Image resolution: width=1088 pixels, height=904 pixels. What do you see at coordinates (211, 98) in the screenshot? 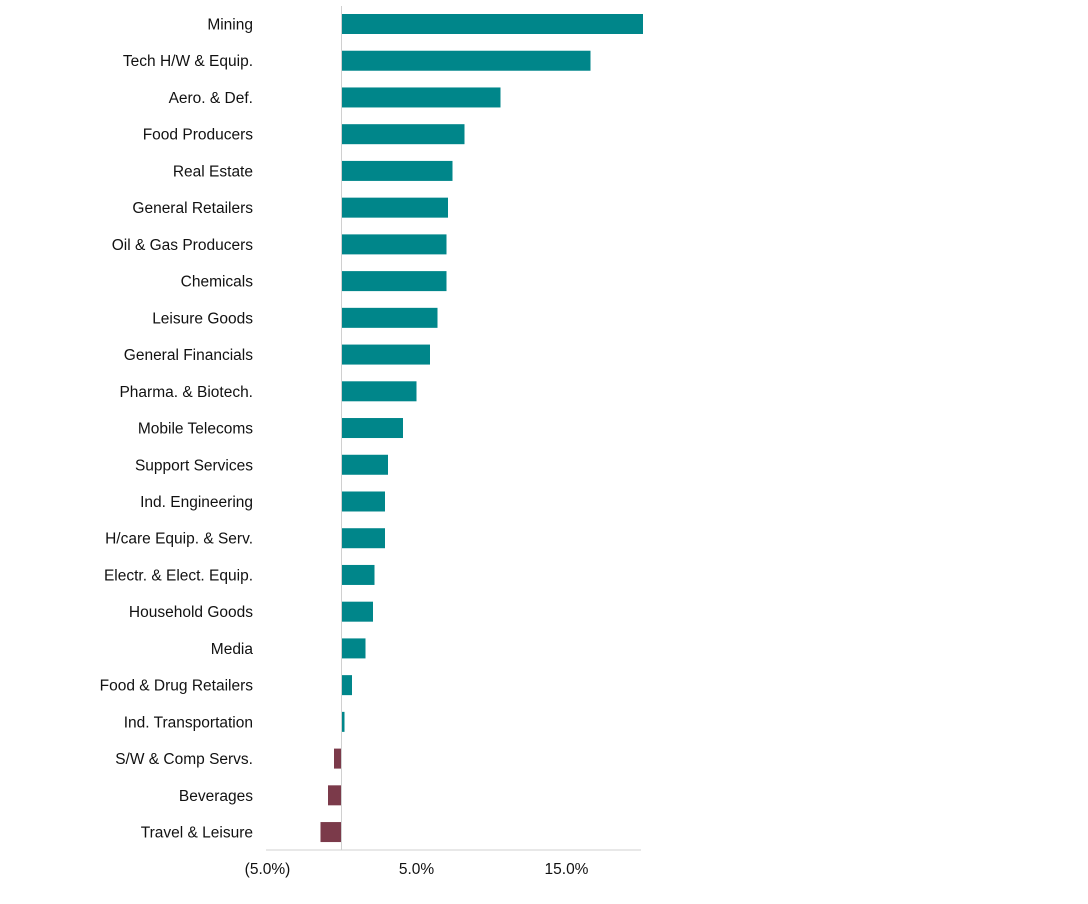
I see `category-label: Aero. & Def.` at bounding box center [211, 98].